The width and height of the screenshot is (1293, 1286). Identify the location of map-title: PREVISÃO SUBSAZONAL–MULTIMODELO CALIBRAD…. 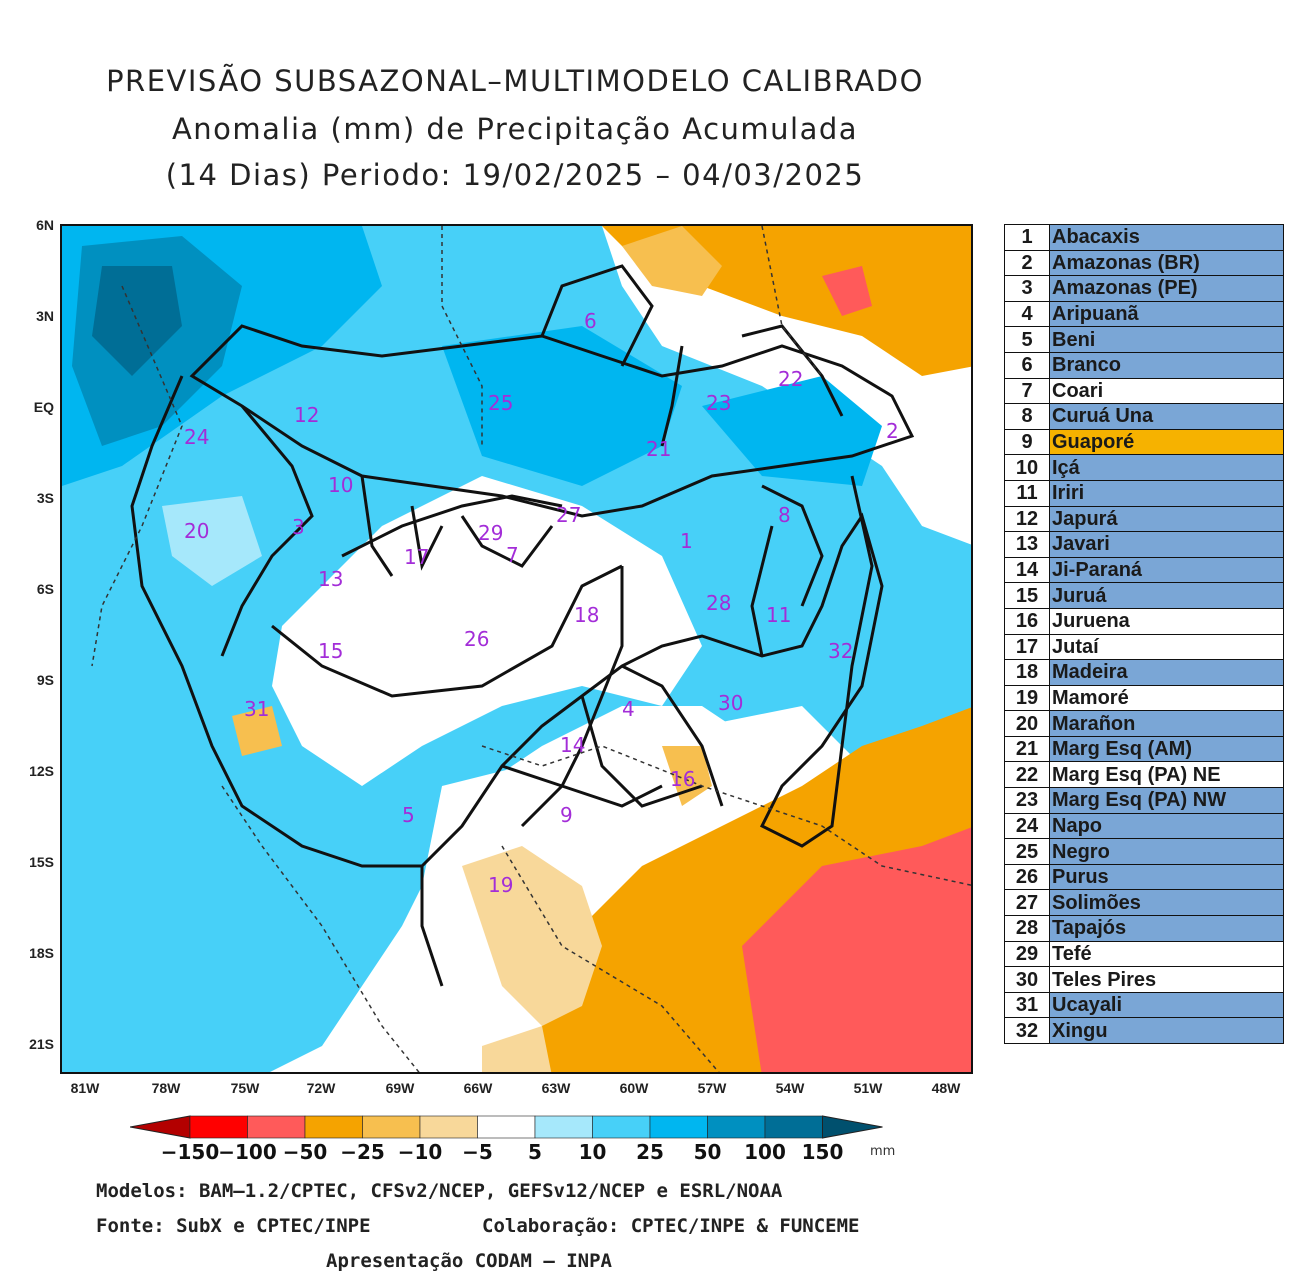
(515, 81).